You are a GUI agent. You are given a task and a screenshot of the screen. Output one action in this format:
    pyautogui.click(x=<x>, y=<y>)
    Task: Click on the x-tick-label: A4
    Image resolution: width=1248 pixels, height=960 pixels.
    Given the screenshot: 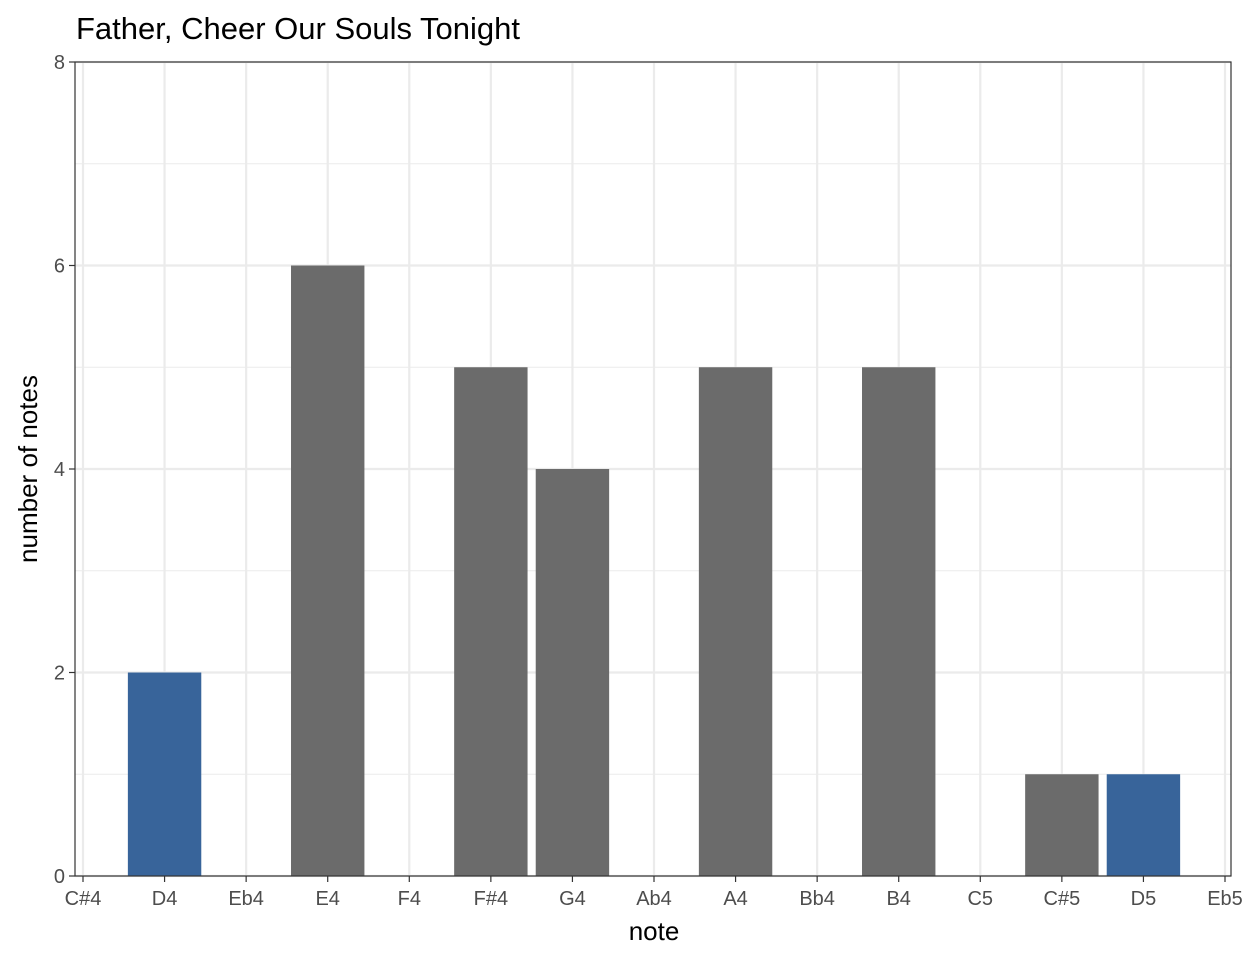 What is the action you would take?
    pyautogui.click(x=735, y=899)
    